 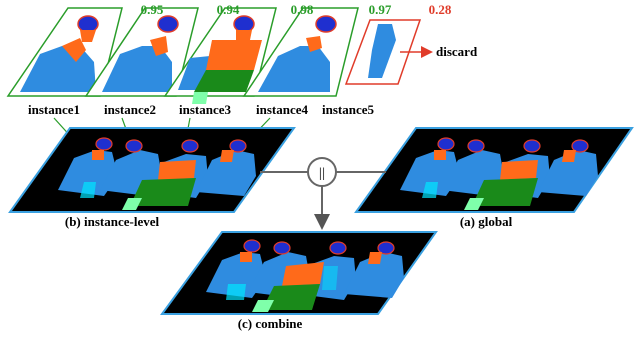 What do you see at coordinates (282, 109) in the screenshot?
I see `instance-label-4: instance4` at bounding box center [282, 109].